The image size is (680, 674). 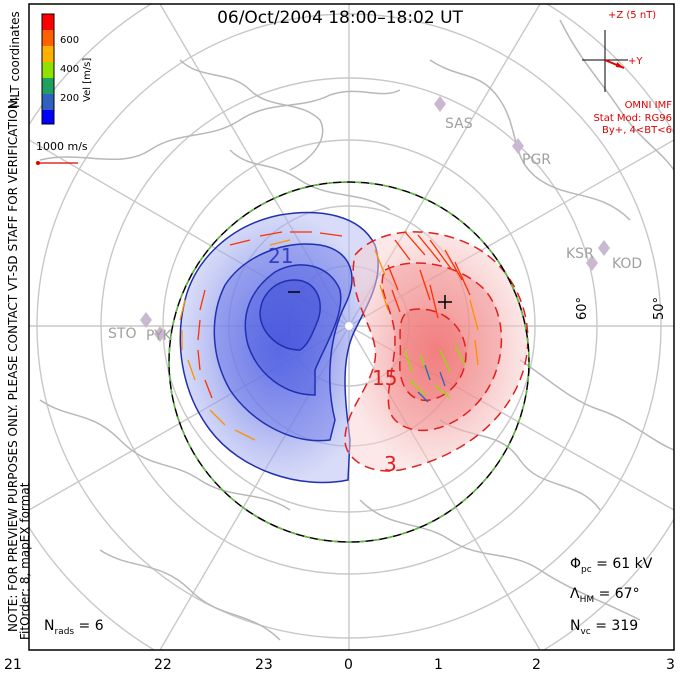 What do you see at coordinates (580, 254) in the screenshot?
I see `station-label: KSR` at bounding box center [580, 254].